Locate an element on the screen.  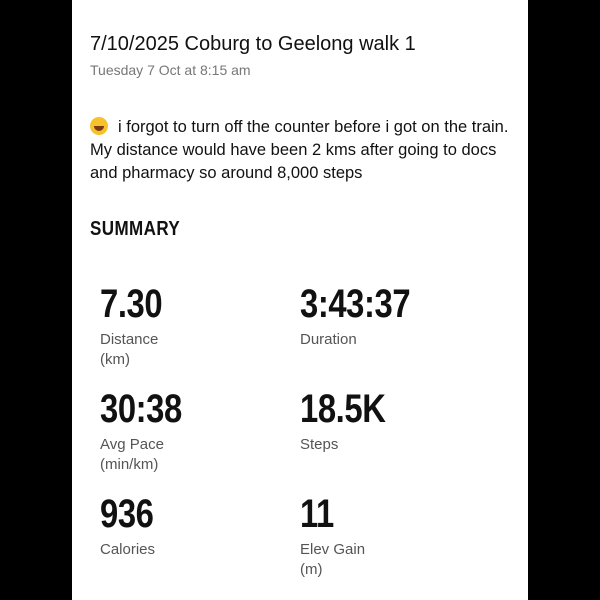
stat-label: Calories is located at coordinates (128, 549).